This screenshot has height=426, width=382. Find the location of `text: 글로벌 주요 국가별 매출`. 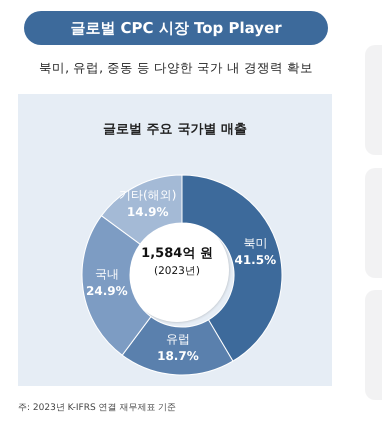

text: 글로벌 주요 국가별 매출 is located at coordinates (175, 129).